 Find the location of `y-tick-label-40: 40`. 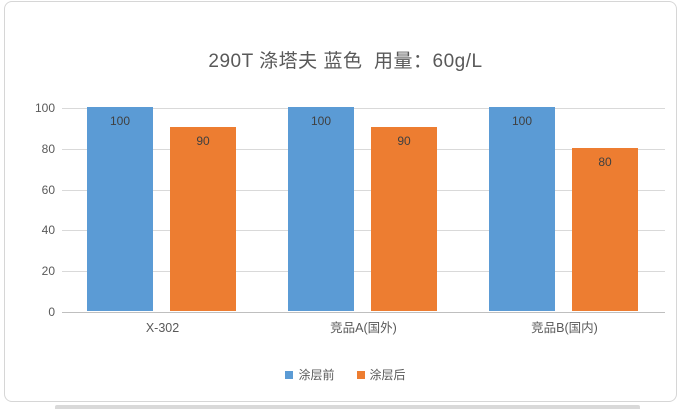

y-tick-label-40: 40 is located at coordinates (48, 230).